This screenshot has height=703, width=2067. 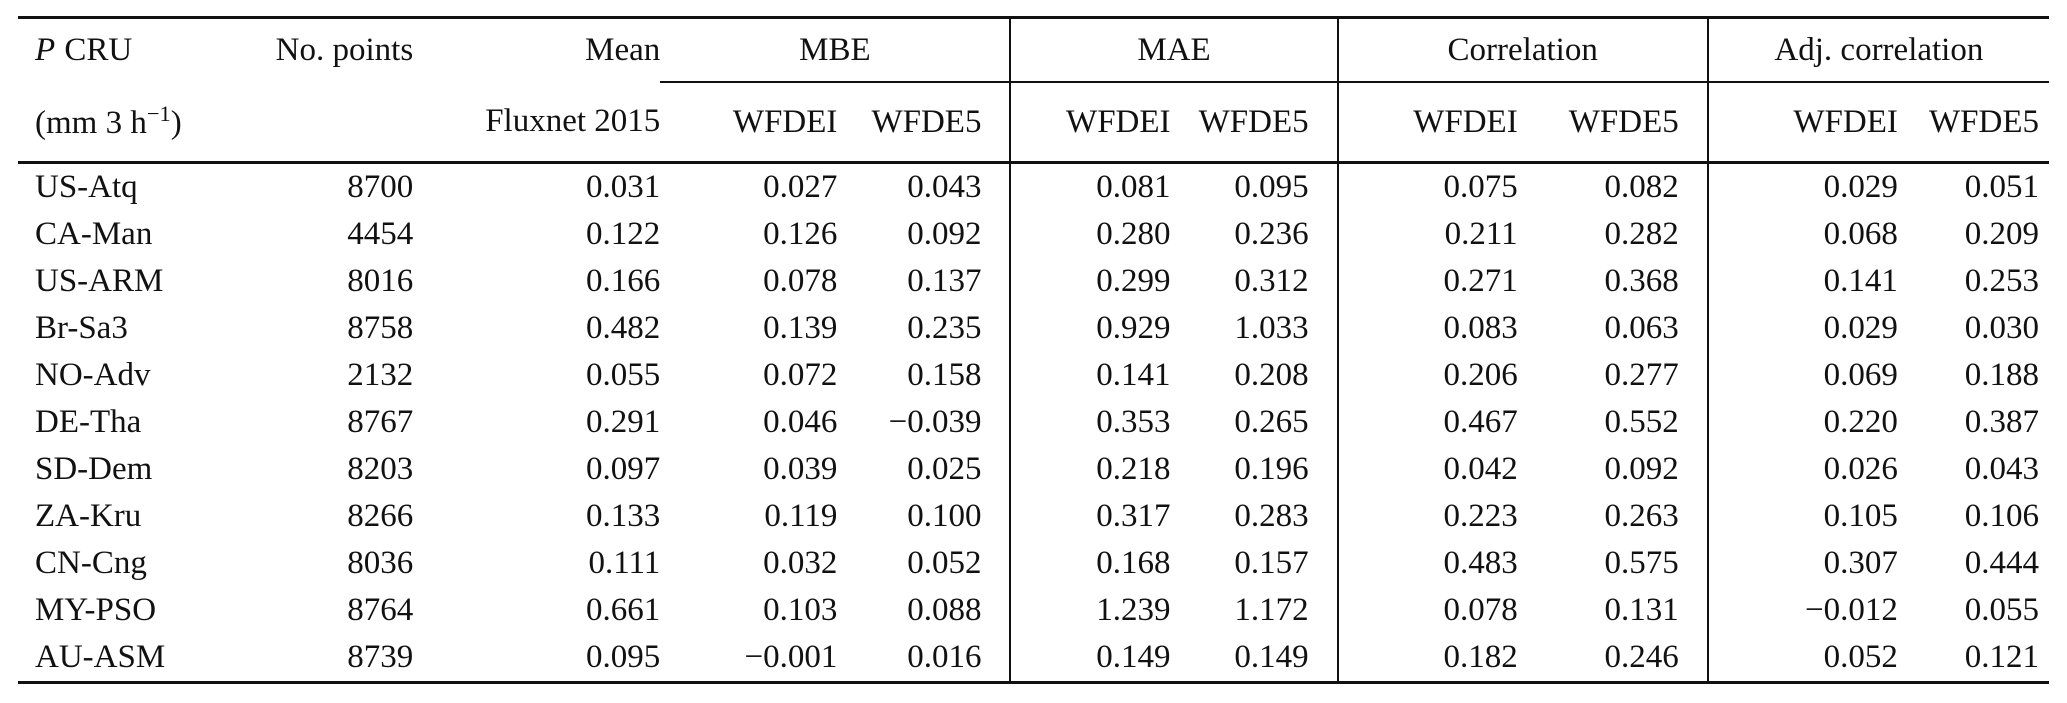 I want to click on corr-wfde5-cell: 0.063, so click(x=1641, y=328).